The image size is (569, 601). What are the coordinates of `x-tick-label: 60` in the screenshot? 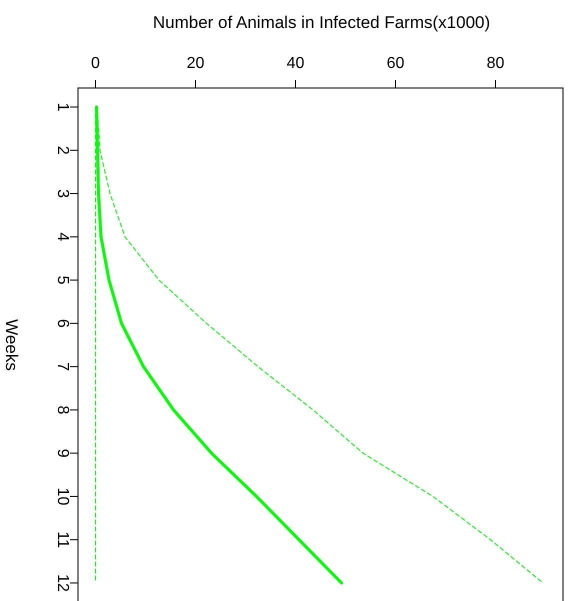 It's located at (395, 63).